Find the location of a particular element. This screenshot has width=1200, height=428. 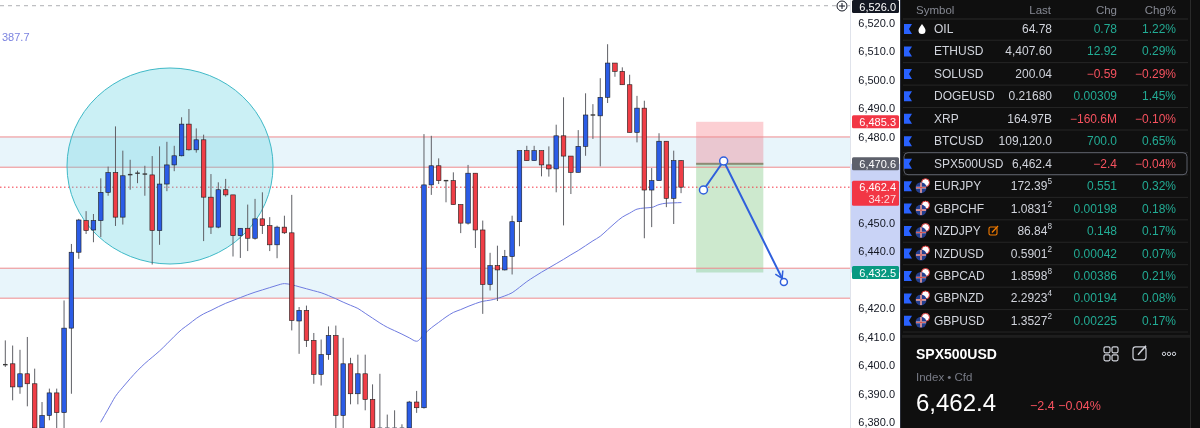

annotation: 387.7 is located at coordinates (16, 37).